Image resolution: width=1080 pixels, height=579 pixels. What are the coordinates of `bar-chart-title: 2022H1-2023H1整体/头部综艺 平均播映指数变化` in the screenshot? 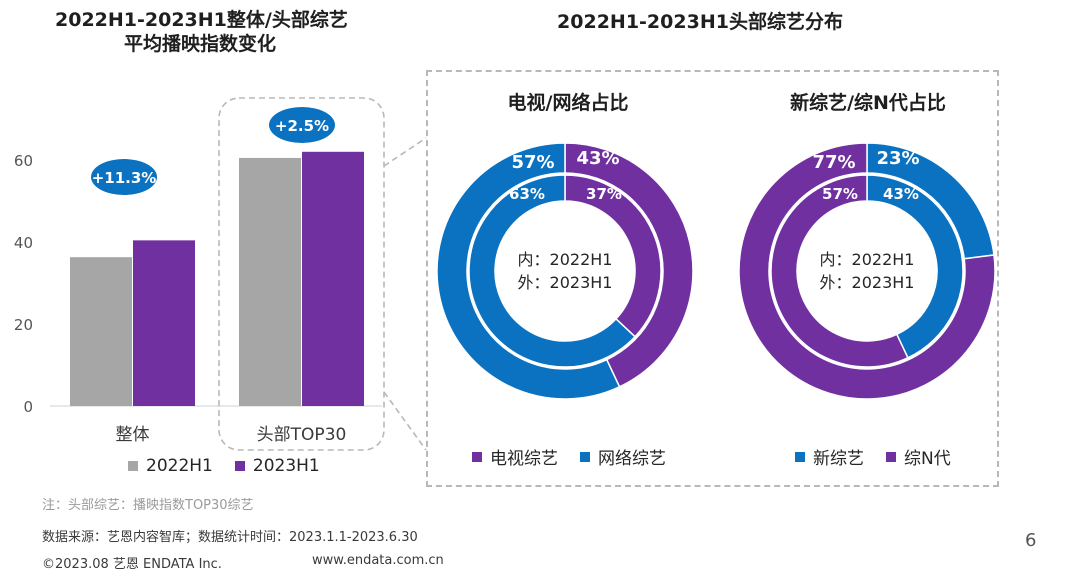 It's located at (201, 32).